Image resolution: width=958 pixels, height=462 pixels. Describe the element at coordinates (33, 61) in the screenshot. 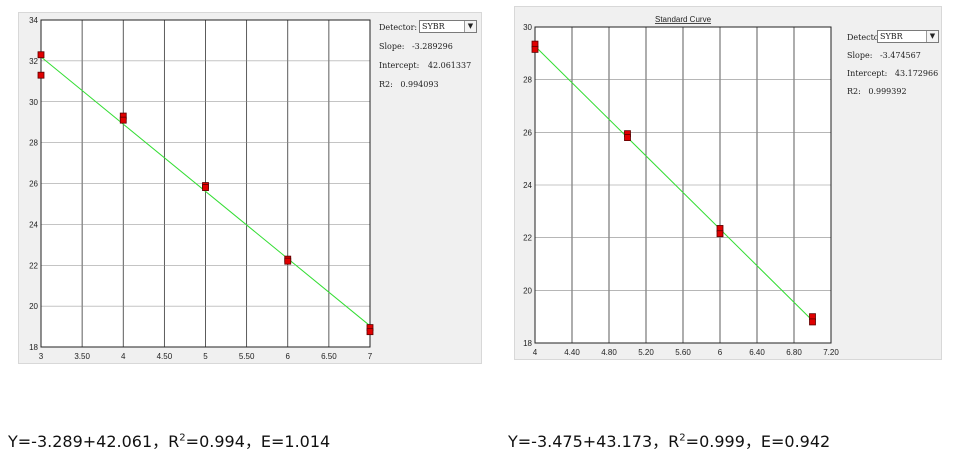

I see `y-tick-label: 32` at that location.